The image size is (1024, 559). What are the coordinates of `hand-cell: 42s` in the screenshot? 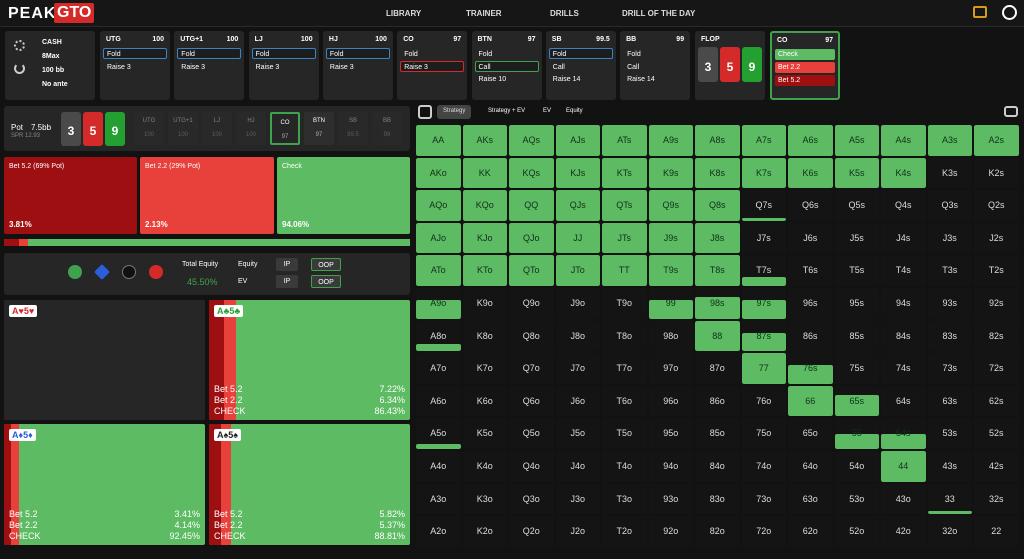 It's located at (996, 466).